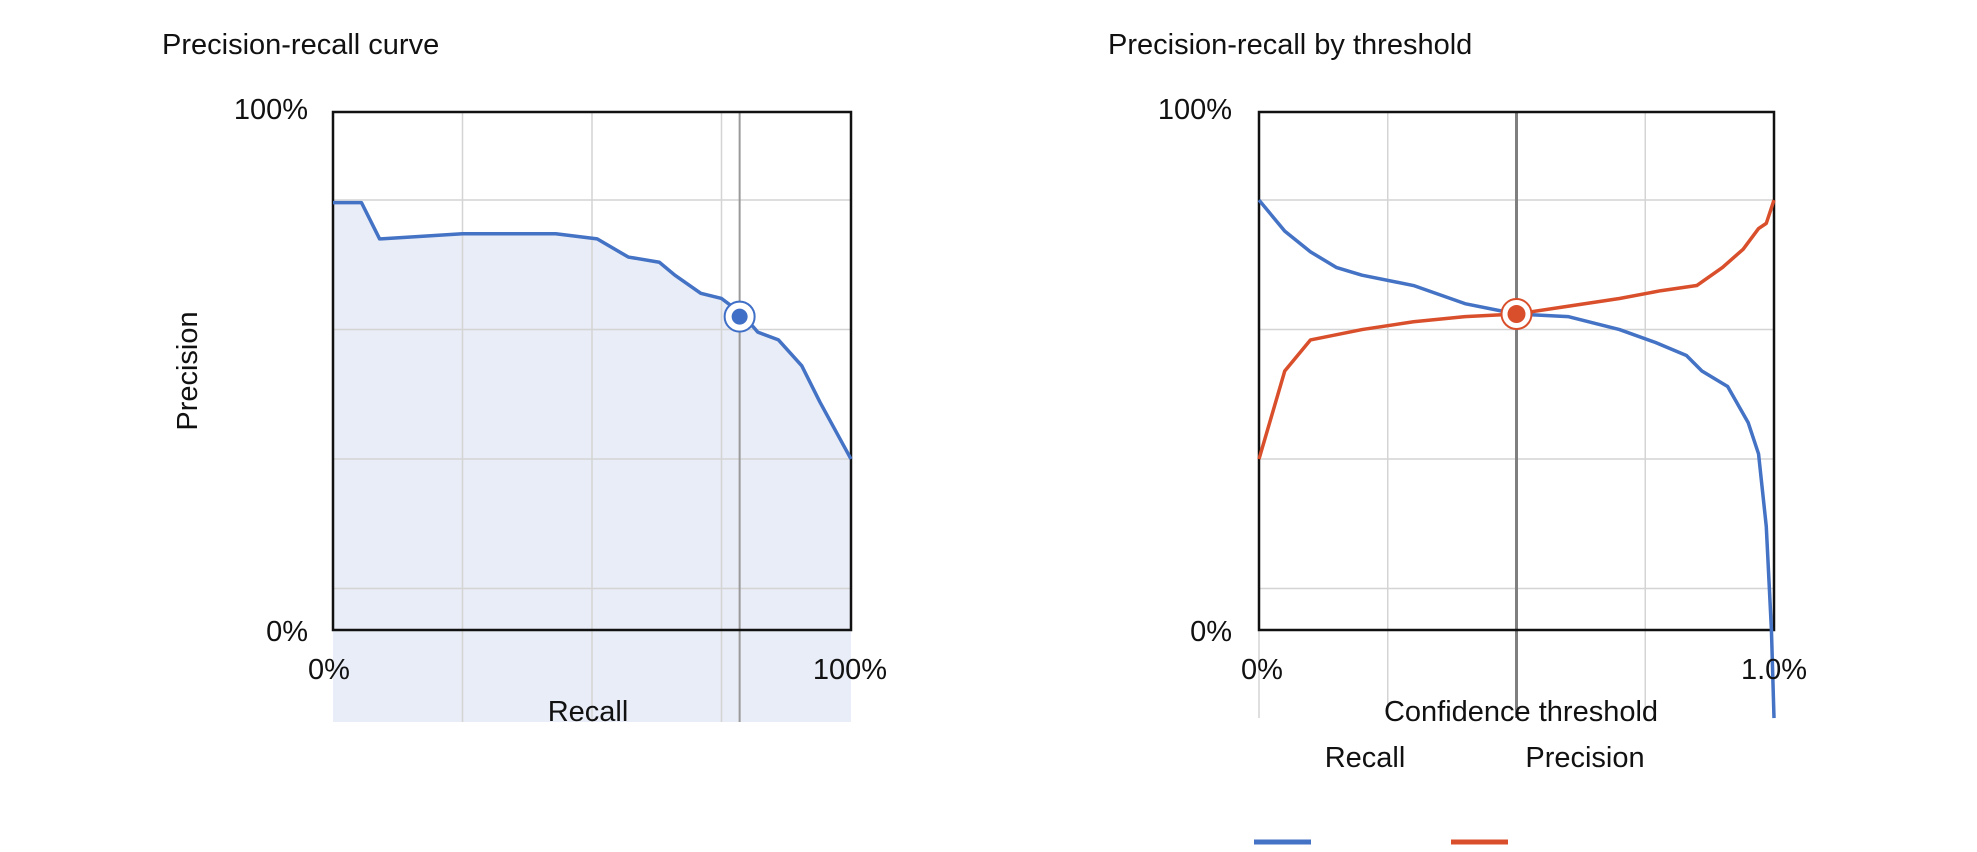  Describe the element at coordinates (1516, 329) in the screenshot. I see `series-line-precision` at that location.